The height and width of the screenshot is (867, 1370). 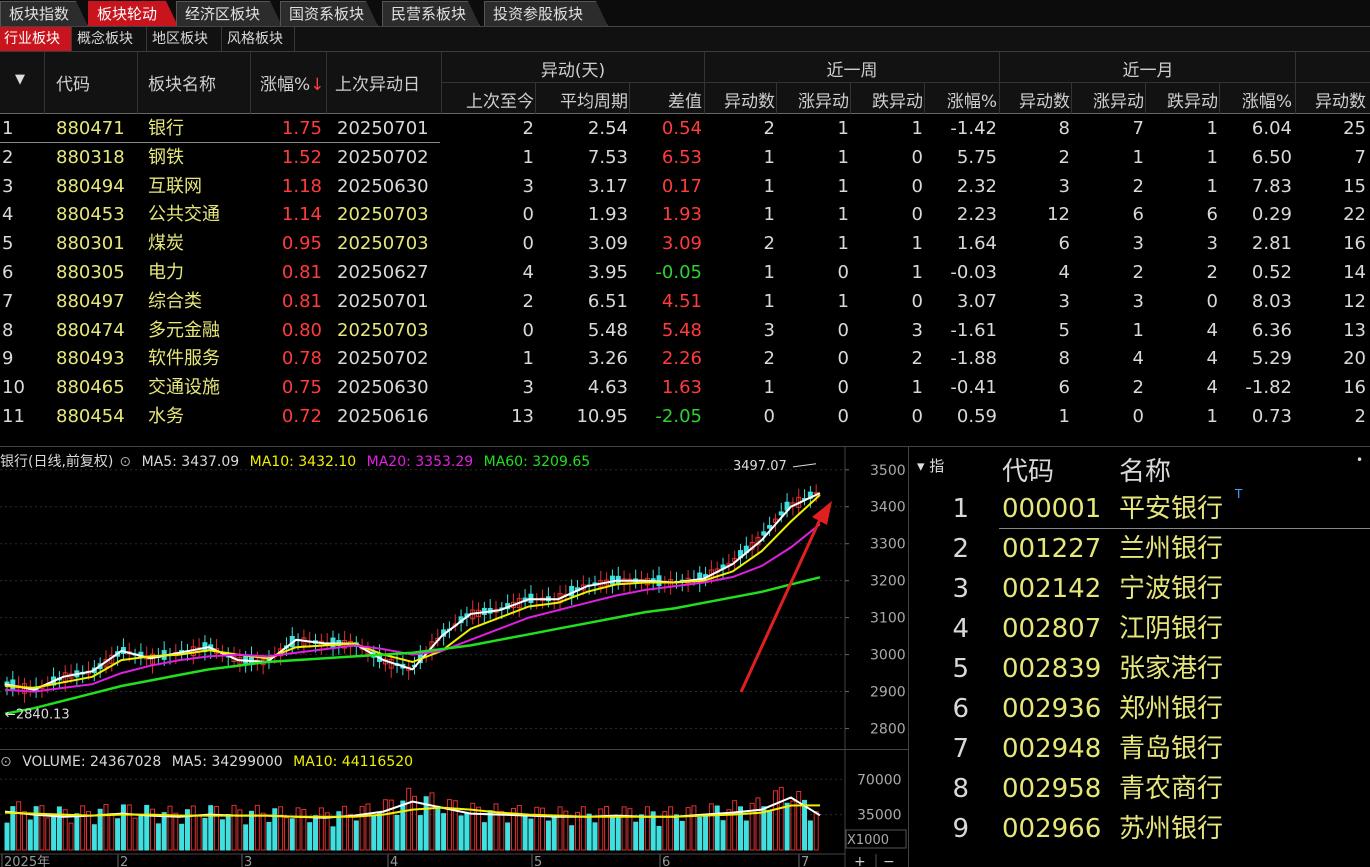 What do you see at coordinates (843, 388) in the screenshot?
I see `cell-w-up: 0` at bounding box center [843, 388].